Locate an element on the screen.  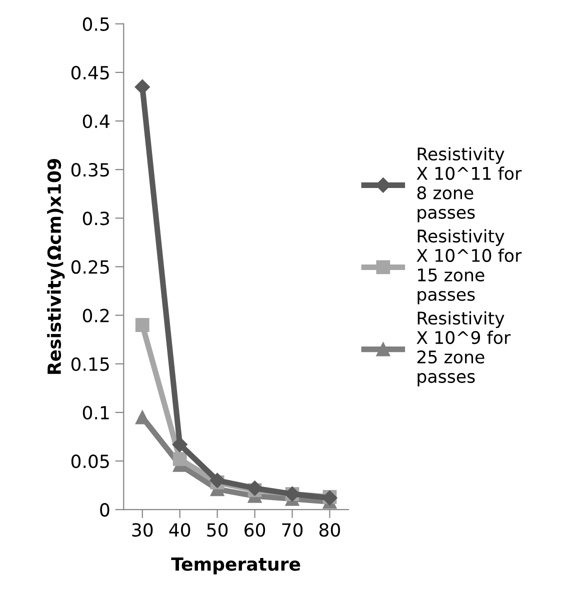
y-tick-label: 0.35 is located at coordinates (90, 170).